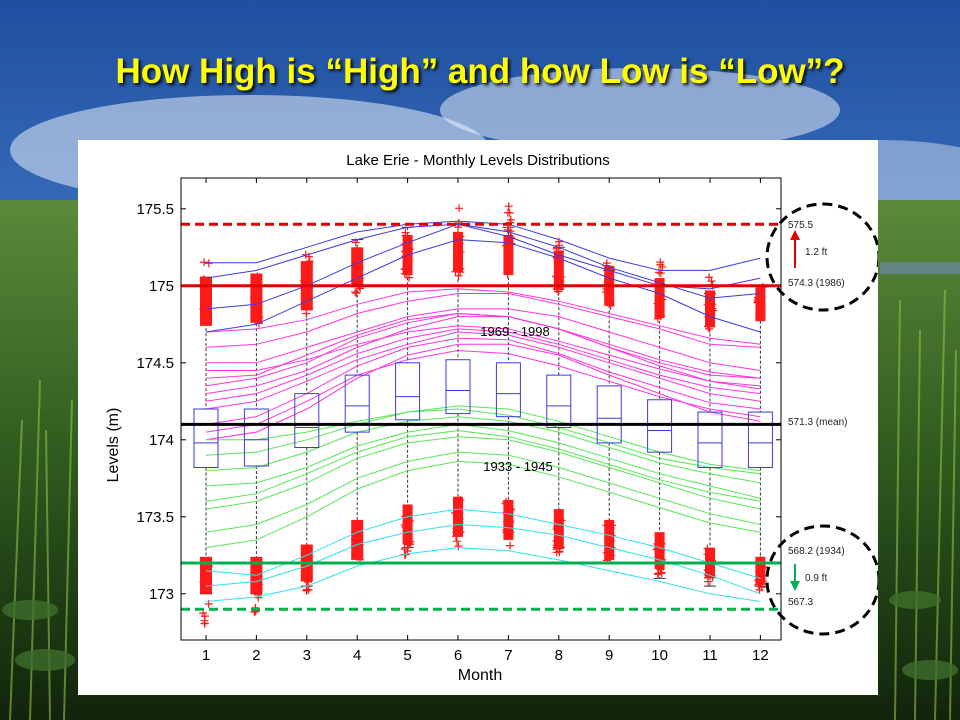 This screenshot has width=960, height=720. What do you see at coordinates (407, 655) in the screenshot?
I see `x-tick-label: 5` at bounding box center [407, 655].